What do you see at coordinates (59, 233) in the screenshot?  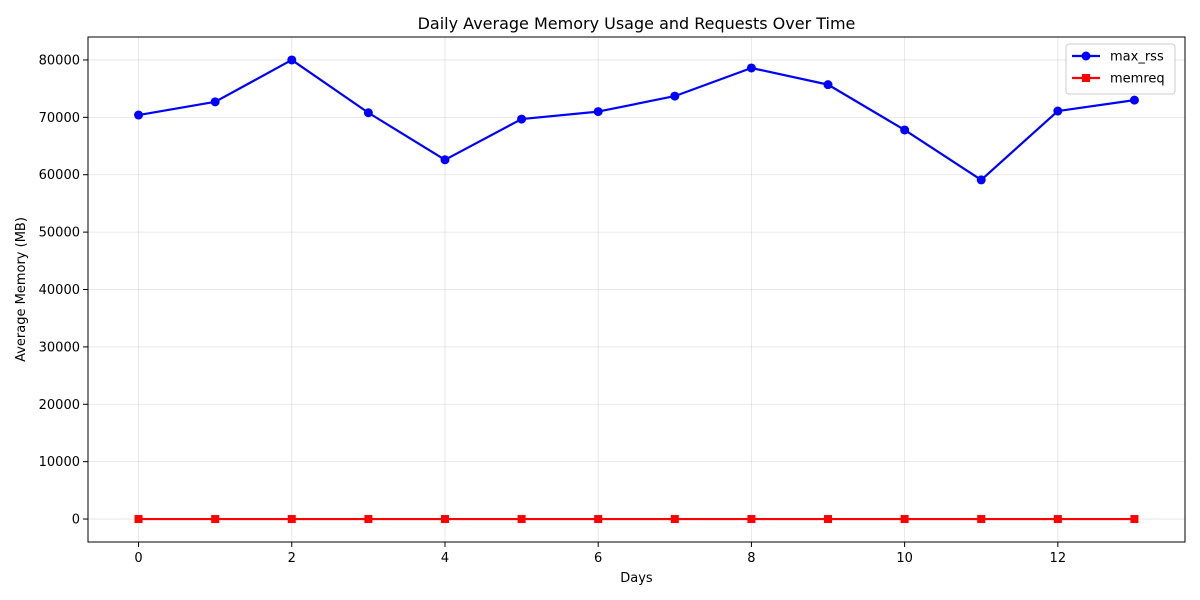 I see `y-tick-label: 50000` at bounding box center [59, 233].